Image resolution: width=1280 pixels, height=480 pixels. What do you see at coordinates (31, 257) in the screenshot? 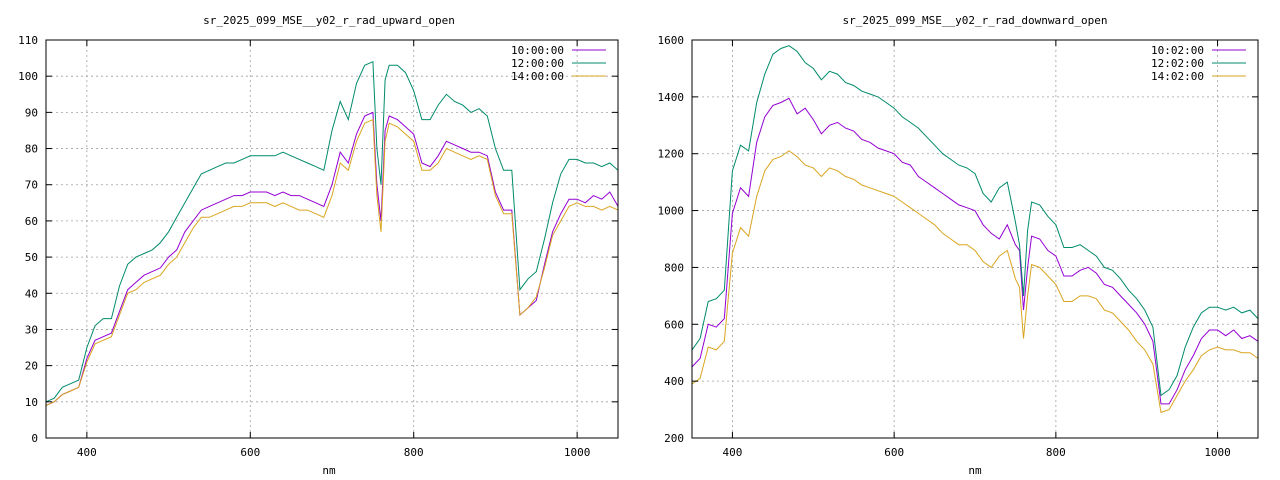
I see `y-tick-label: 50` at bounding box center [31, 257].